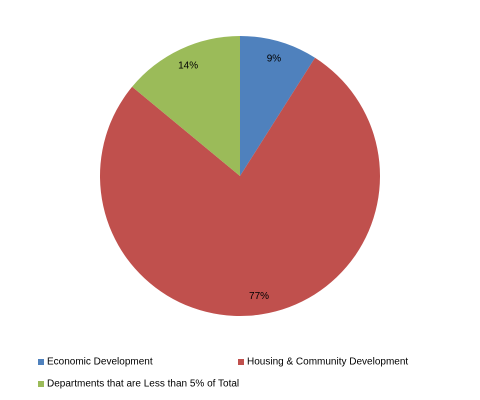  Describe the element at coordinates (327, 362) in the screenshot. I see `legend-label: Housing & Community Development` at that location.